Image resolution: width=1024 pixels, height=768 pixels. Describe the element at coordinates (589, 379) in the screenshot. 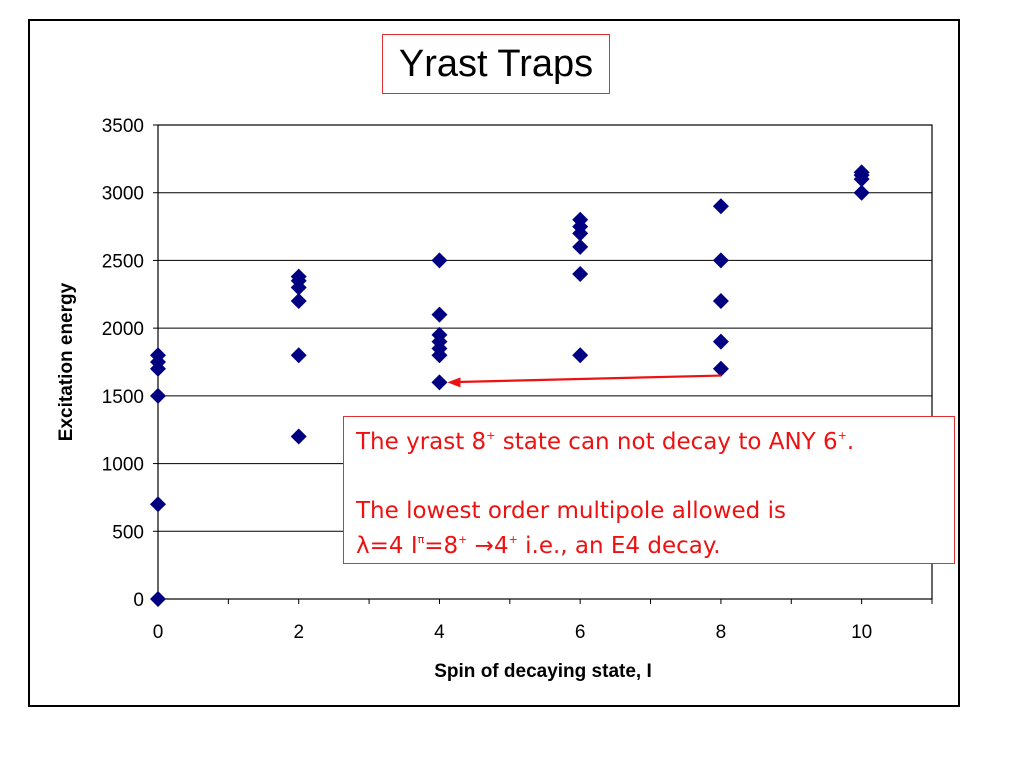

I see `decay-arrow-line` at that location.